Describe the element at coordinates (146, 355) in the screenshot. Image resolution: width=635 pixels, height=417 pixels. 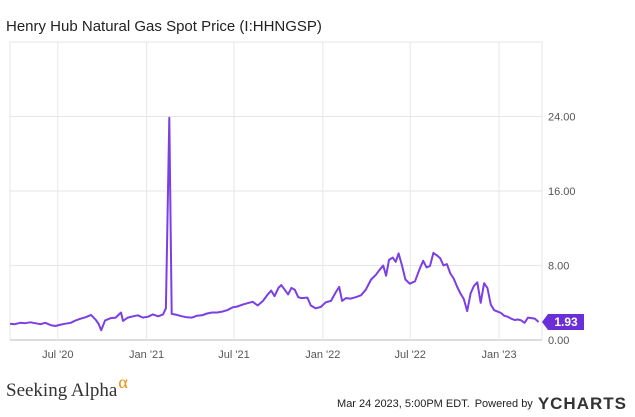
I see `x-tick-label: Jan '21` at that location.